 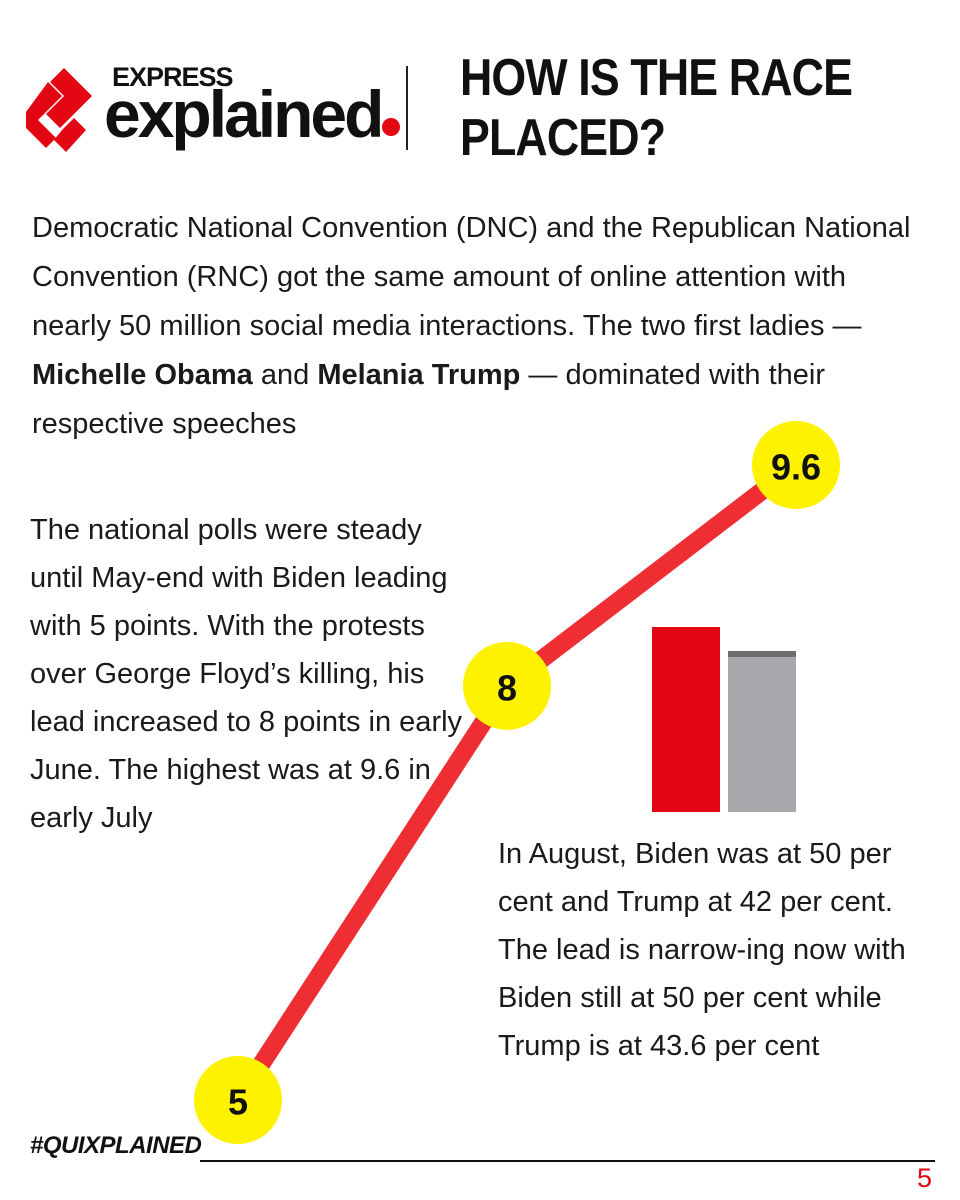 I want to click on melania-trump-name: Melania Trump, so click(x=419, y=375).